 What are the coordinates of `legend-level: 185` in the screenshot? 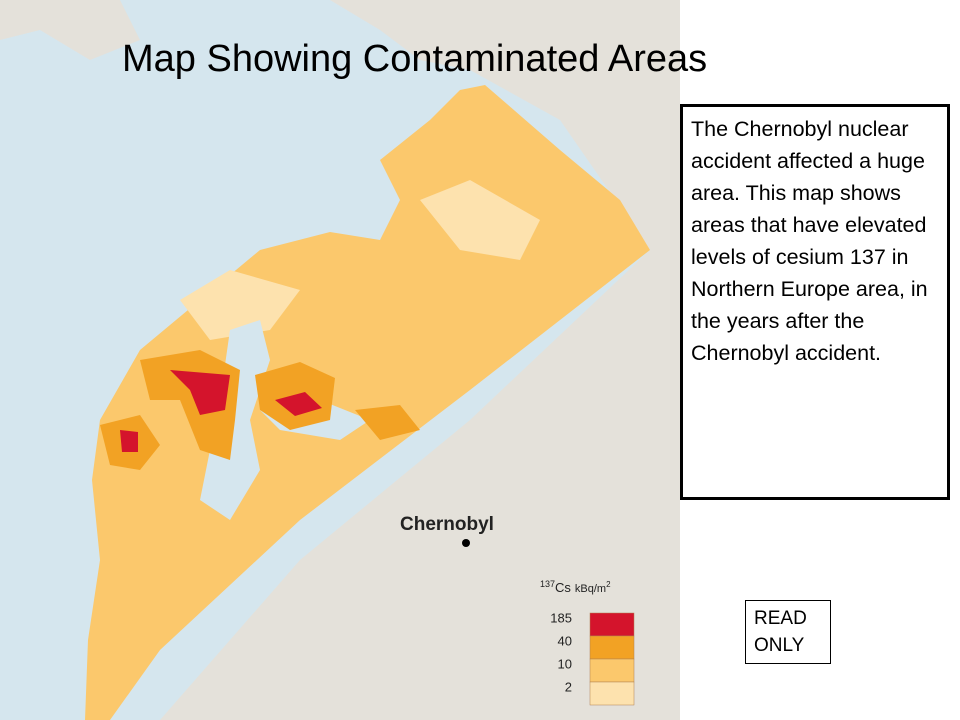 It's located at (561, 617).